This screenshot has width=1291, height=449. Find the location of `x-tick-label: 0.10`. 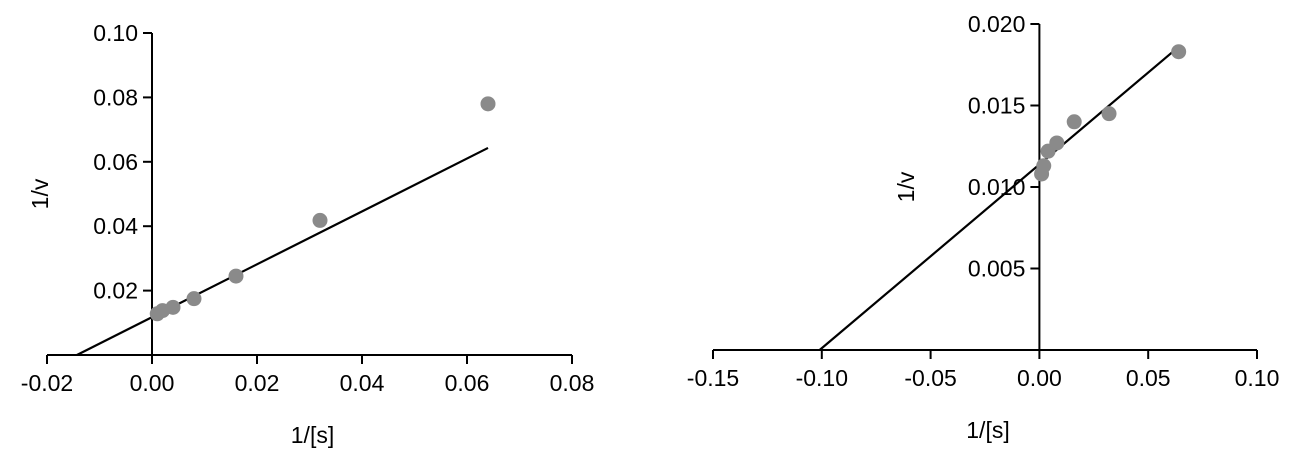

x-tick-label: 0.10 is located at coordinates (1257, 378).